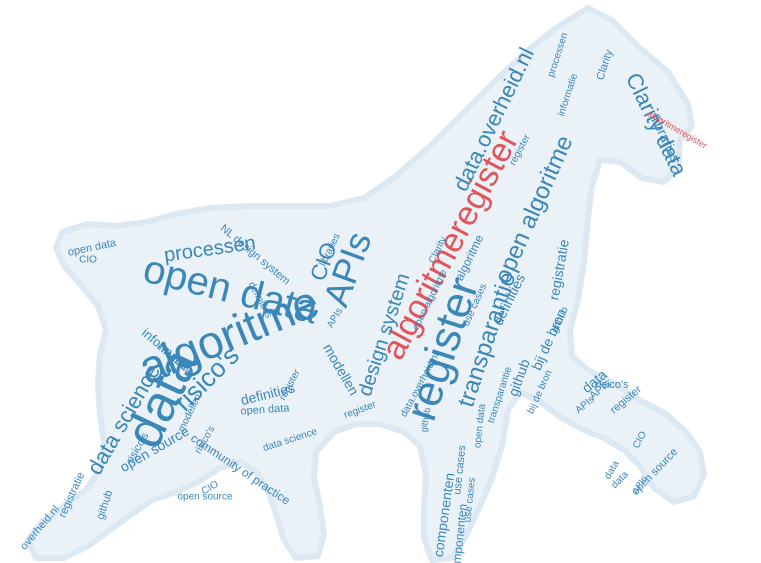 This screenshot has height=563, width=761. What do you see at coordinates (459, 533) in the screenshot?
I see `word-componenten: componenten` at bounding box center [459, 533].